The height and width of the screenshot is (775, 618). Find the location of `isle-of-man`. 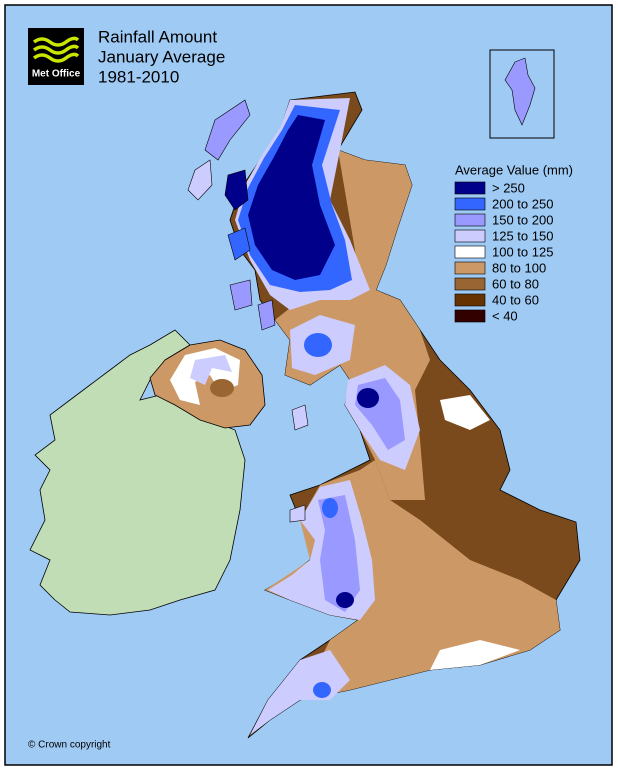

isle-of-man is located at coordinates (300, 417).